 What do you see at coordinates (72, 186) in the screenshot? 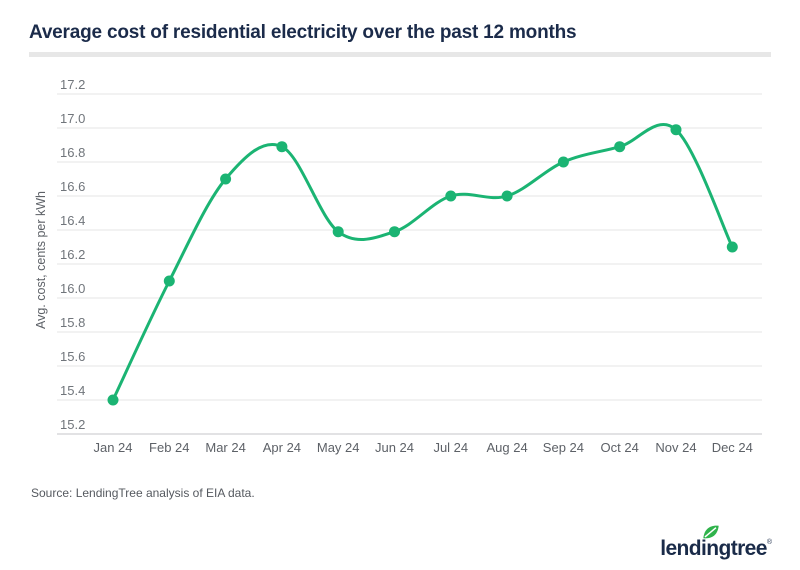
I see `y-tick-label: 16.6` at bounding box center [72, 186].